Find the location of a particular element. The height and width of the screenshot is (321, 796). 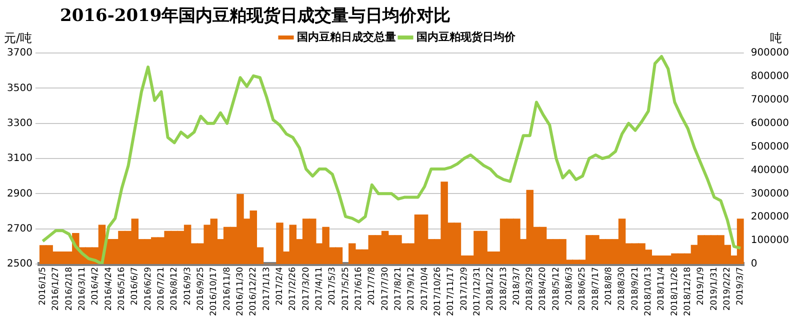

x-tick-label: 2016/11/8 is located at coordinates (227, 289).